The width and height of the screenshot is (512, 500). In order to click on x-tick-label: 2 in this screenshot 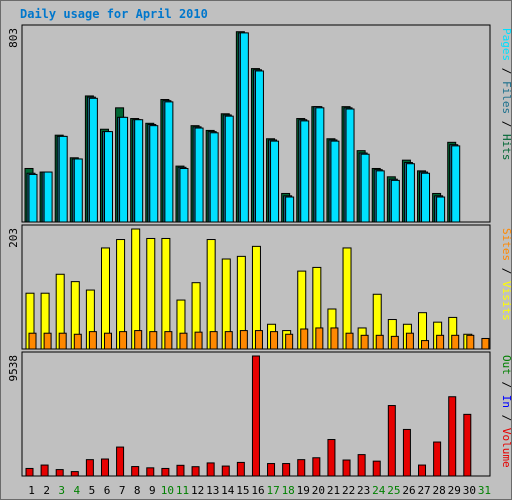, I will do `click(46, 490)`.